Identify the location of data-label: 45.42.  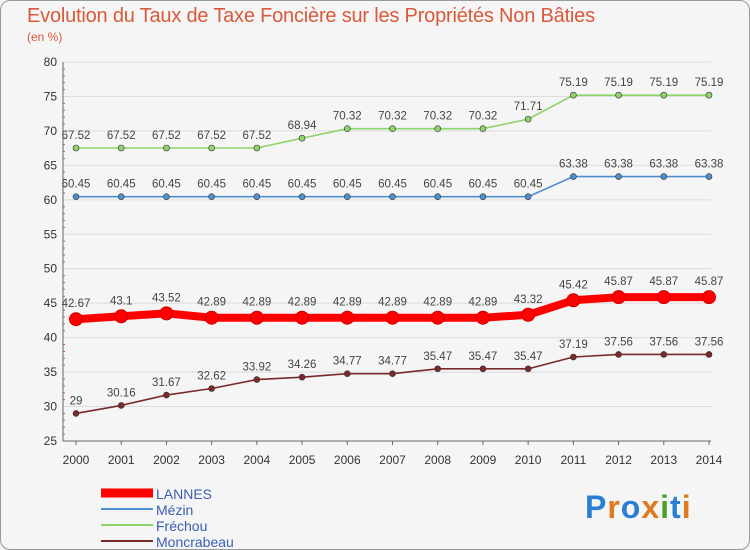
(573, 285).